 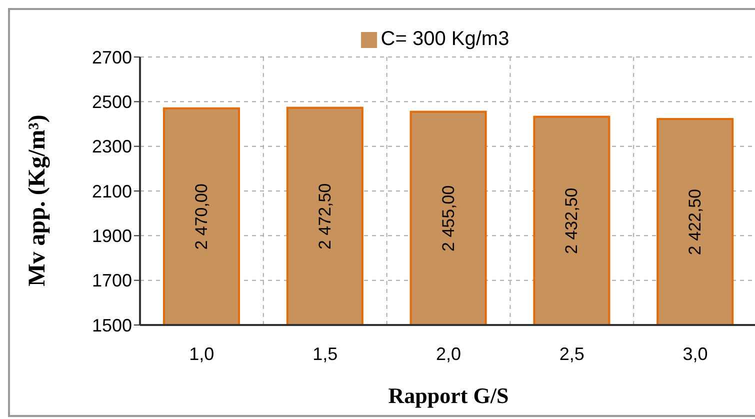 What do you see at coordinates (112, 280) in the screenshot?
I see `y-tick-label: 1700` at bounding box center [112, 280].